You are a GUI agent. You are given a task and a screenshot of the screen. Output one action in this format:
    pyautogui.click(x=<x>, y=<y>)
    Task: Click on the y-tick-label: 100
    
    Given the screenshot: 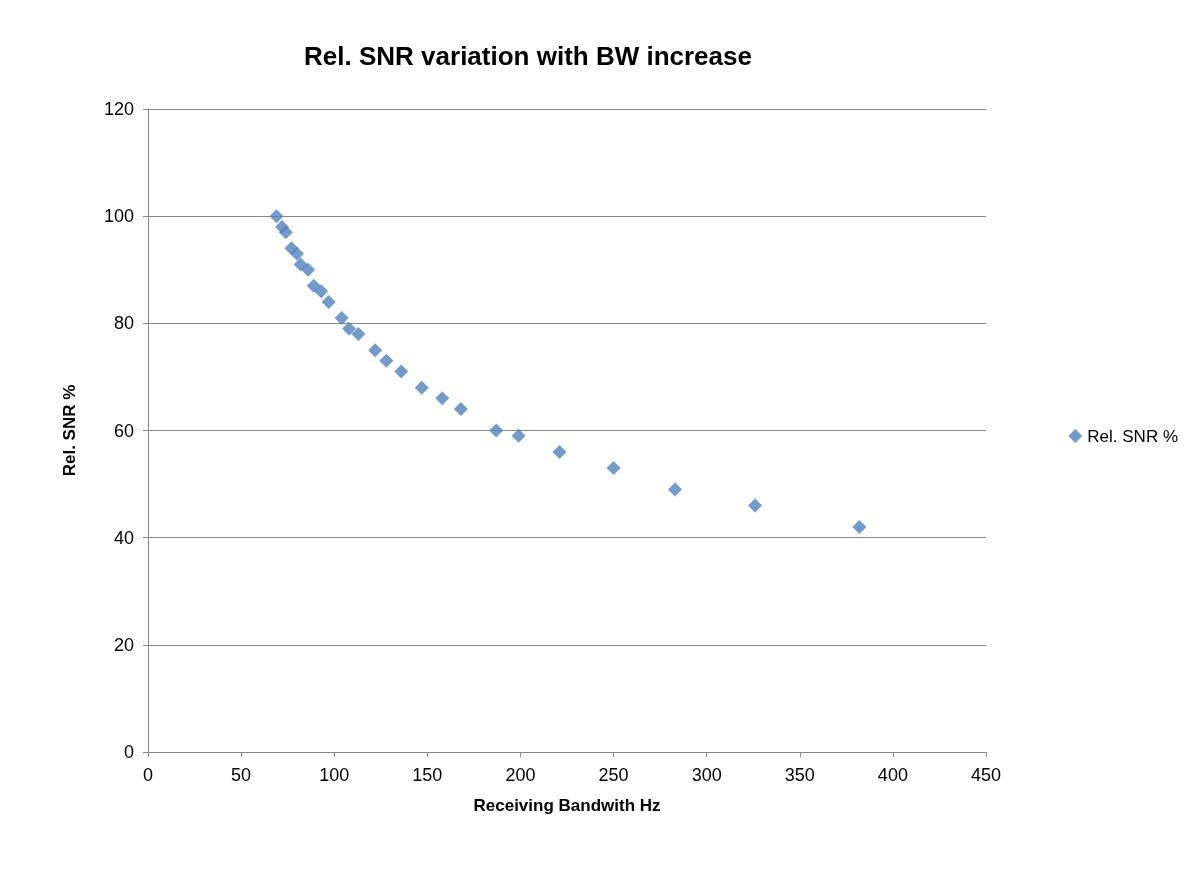 What is the action you would take?
    pyautogui.click(x=118, y=216)
    